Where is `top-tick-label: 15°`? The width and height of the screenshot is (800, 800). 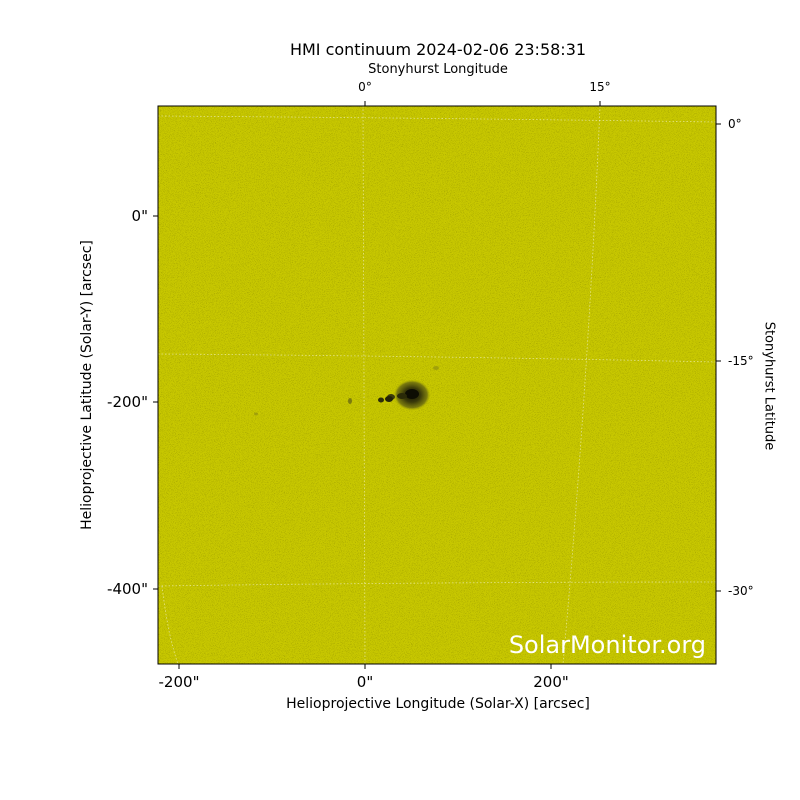 top-tick-label: 15° is located at coordinates (600, 87).